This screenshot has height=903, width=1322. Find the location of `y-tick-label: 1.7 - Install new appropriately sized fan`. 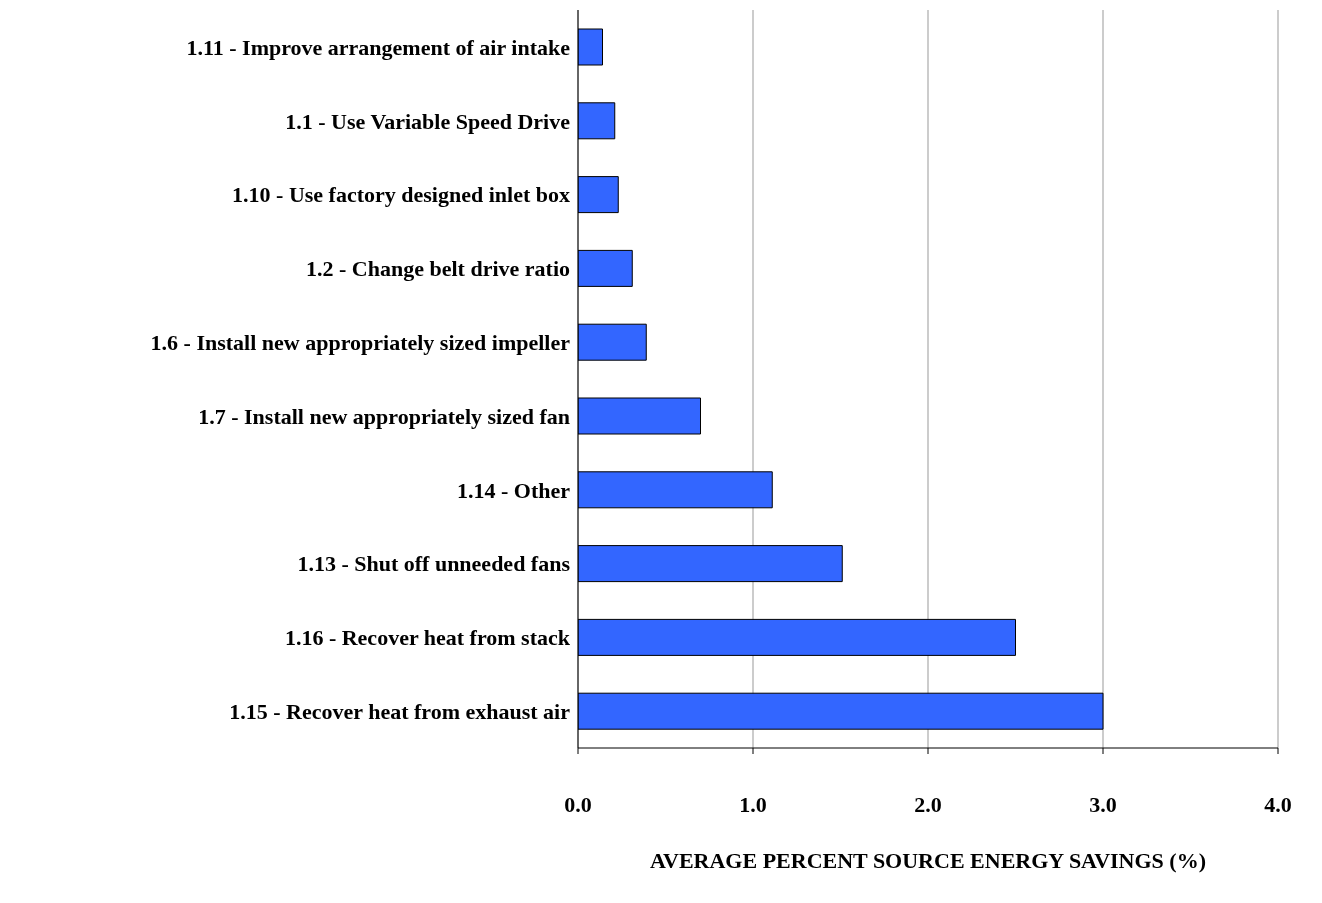

y-tick-label: 1.7 - Install new appropriately sized fan is located at coordinates (384, 416).